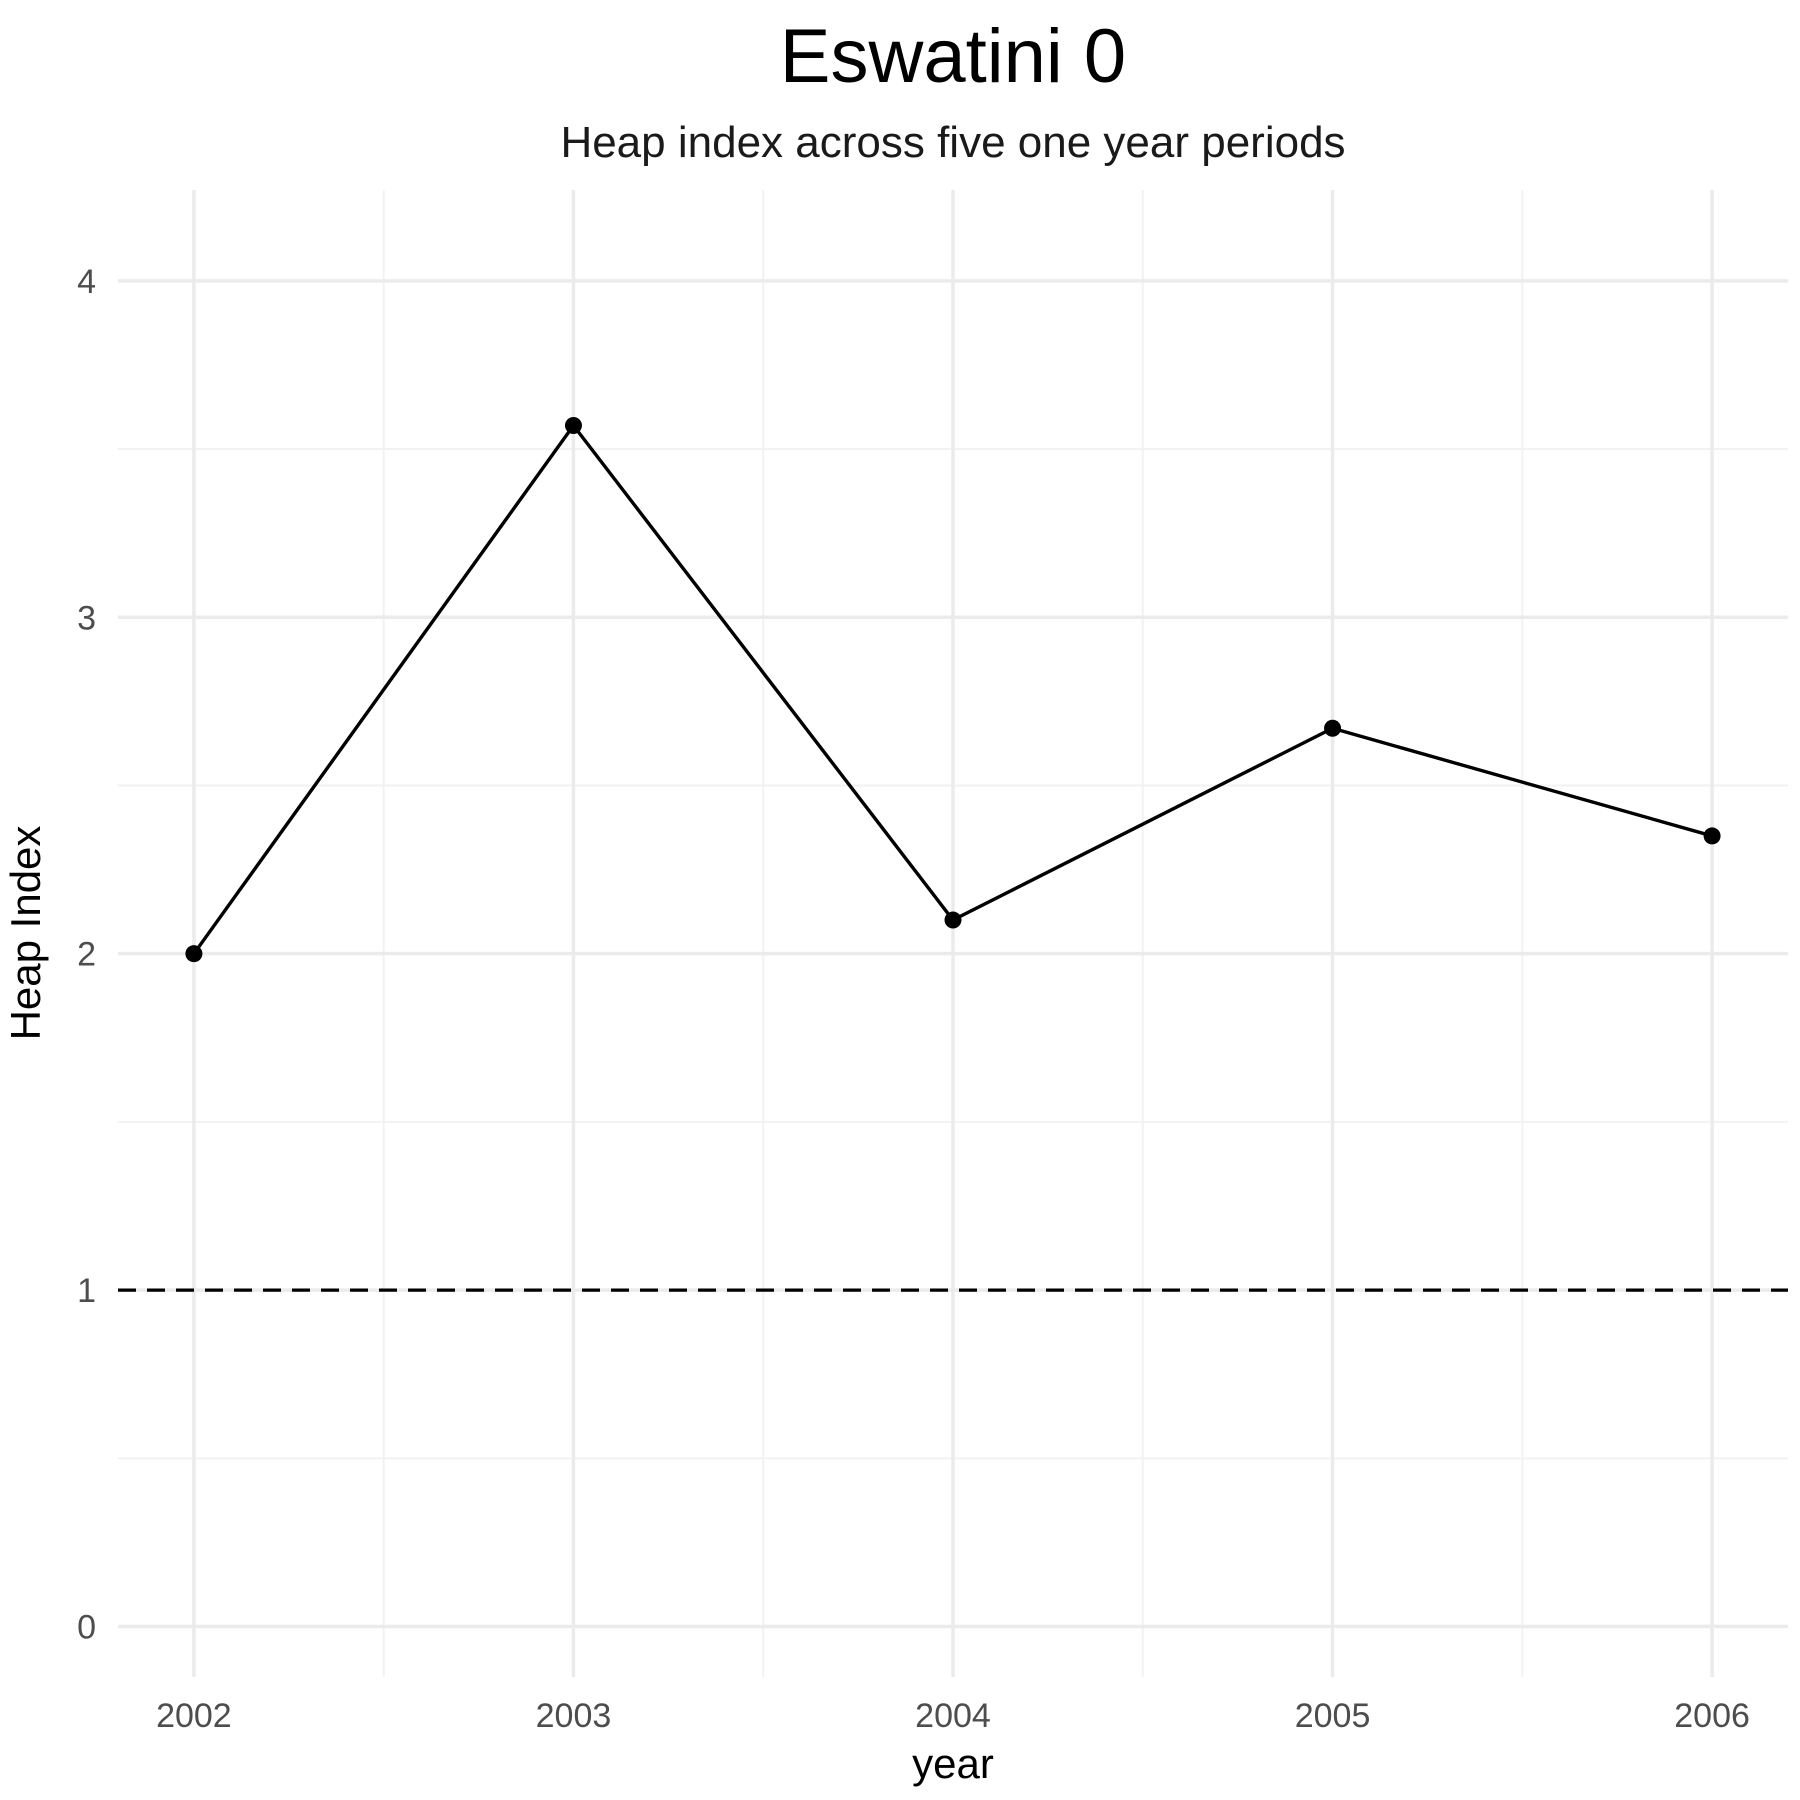 This screenshot has width=1800, height=1800. What do you see at coordinates (86, 618) in the screenshot?
I see `y-tick-label: 3` at bounding box center [86, 618].